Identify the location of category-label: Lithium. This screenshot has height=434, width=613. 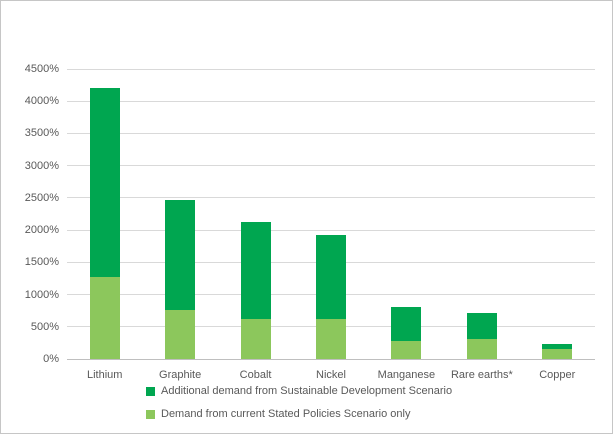
(104, 375).